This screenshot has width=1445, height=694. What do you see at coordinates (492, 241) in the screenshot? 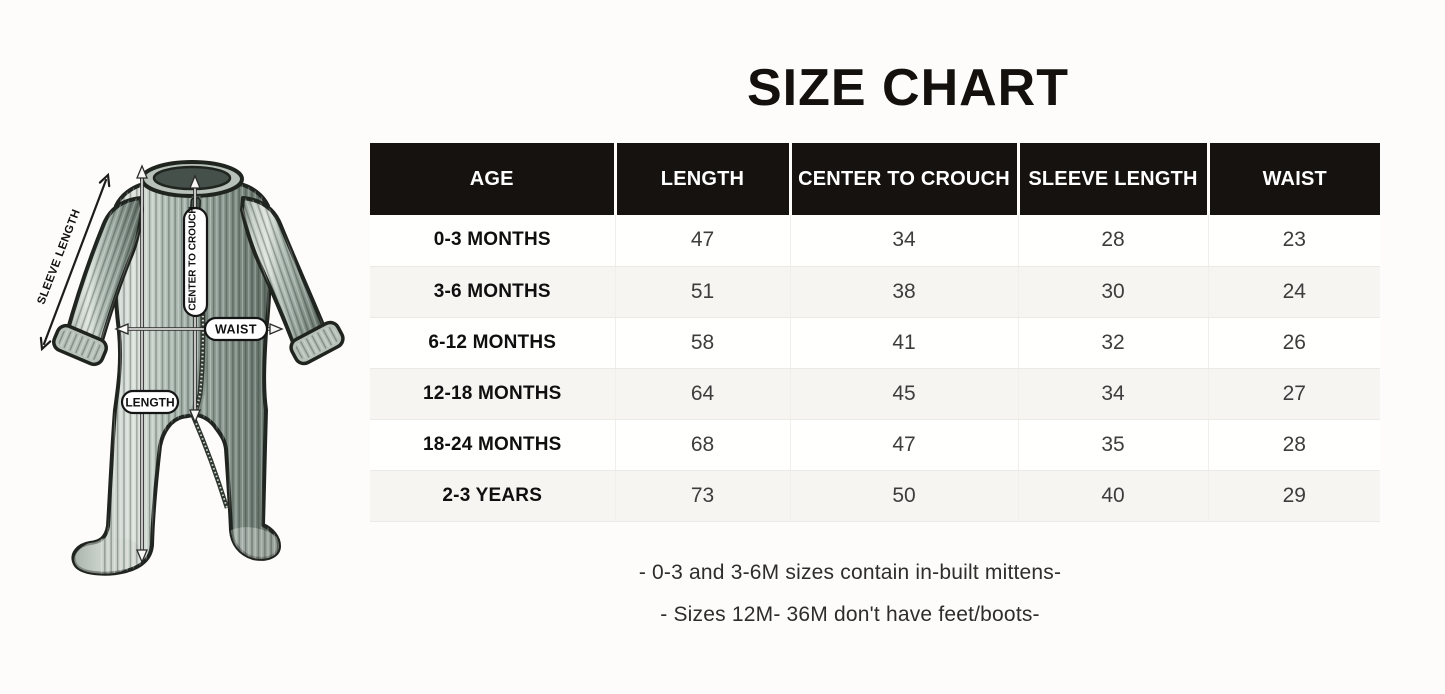
I see `cell-age: 0-3 MONTHS` at bounding box center [492, 241].